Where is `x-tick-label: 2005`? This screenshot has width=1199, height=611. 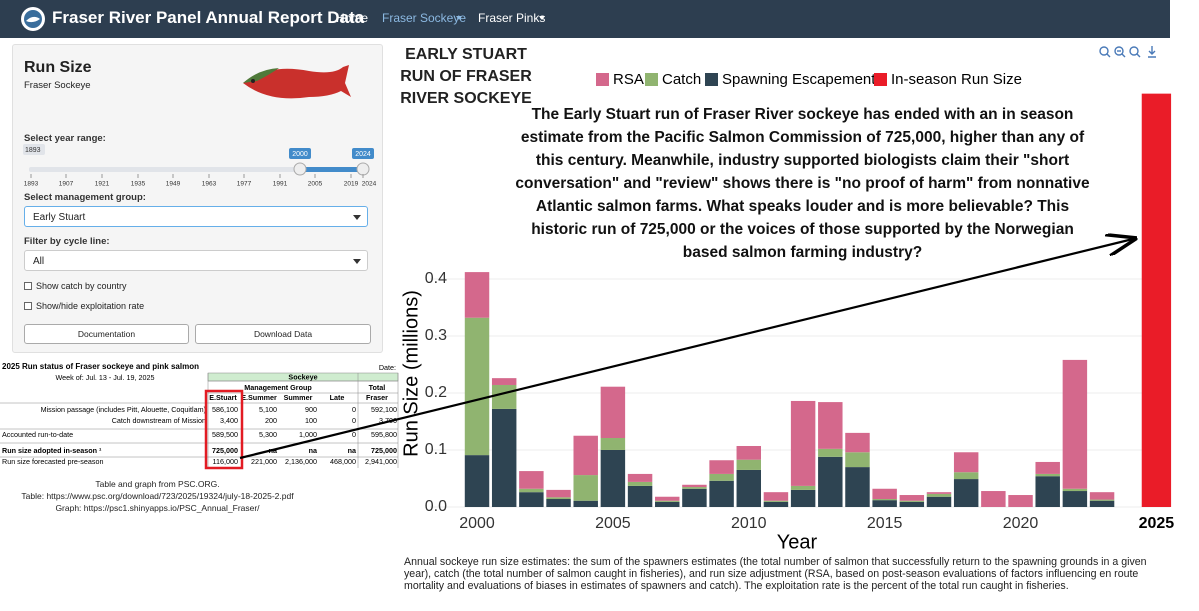
x-tick-label: 2005 is located at coordinates (613, 523).